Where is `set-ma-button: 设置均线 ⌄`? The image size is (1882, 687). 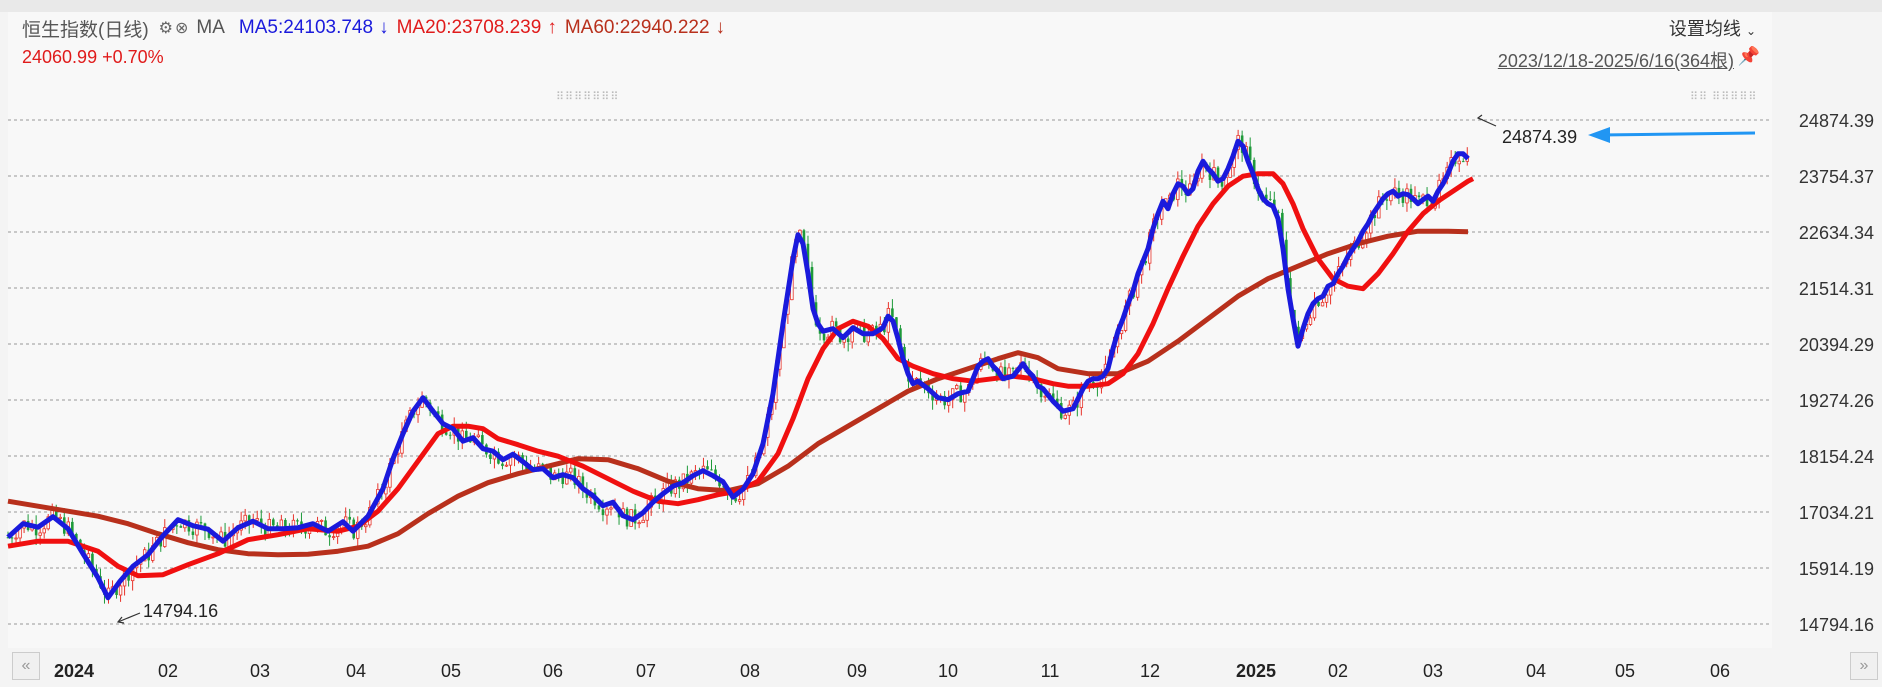
set-ma-button: 设置均线 ⌄ is located at coordinates (1712, 28).